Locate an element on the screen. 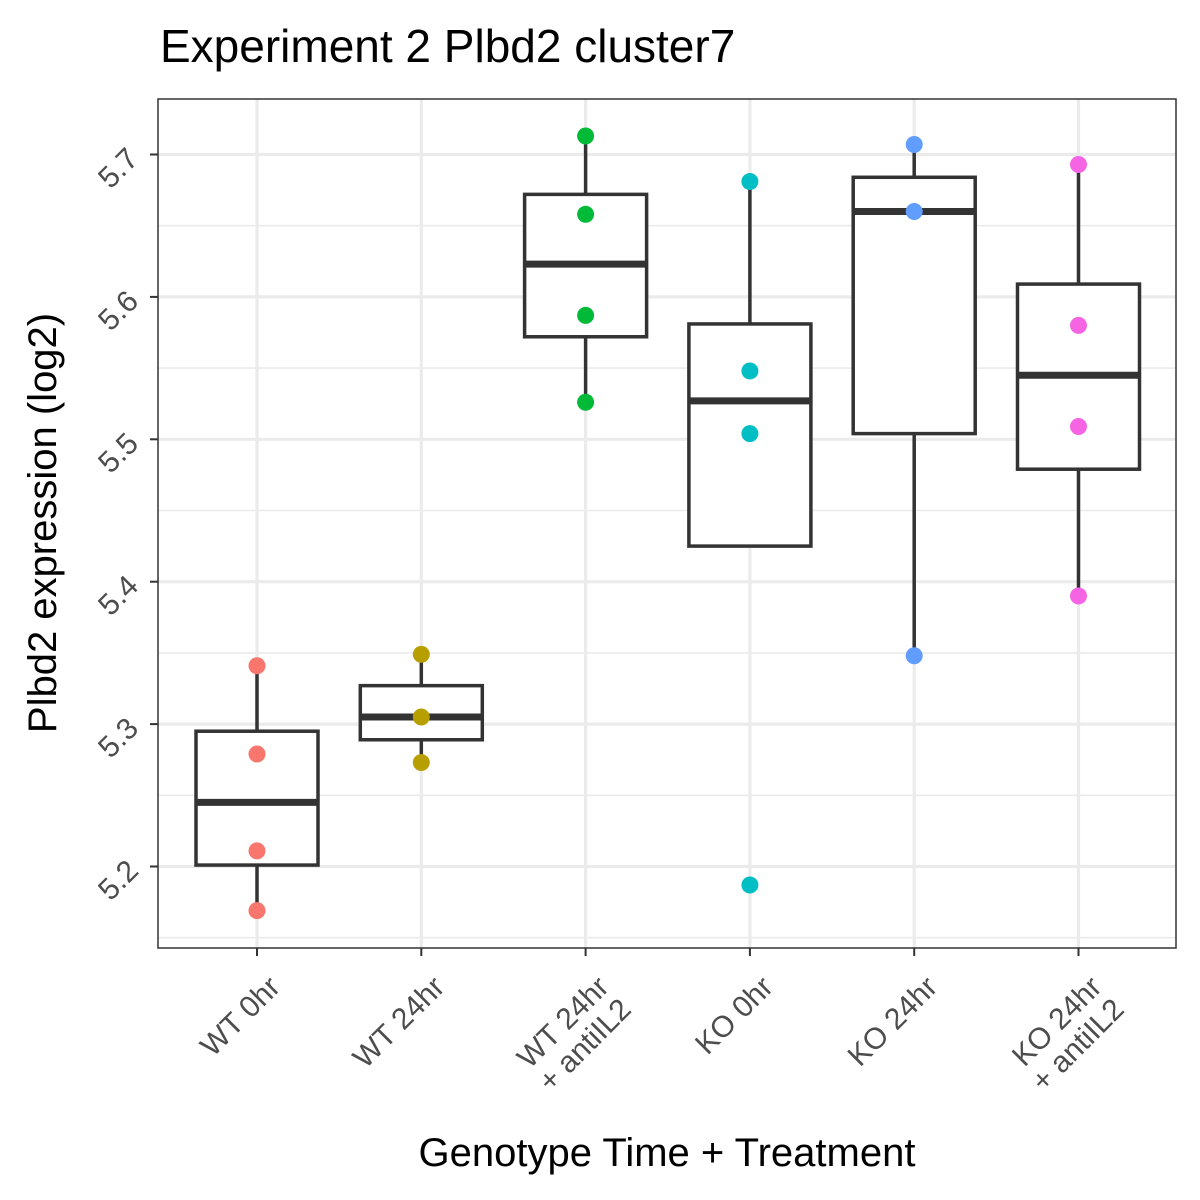  x-tick-label-line: KO 0hr is located at coordinates (734, 1015).